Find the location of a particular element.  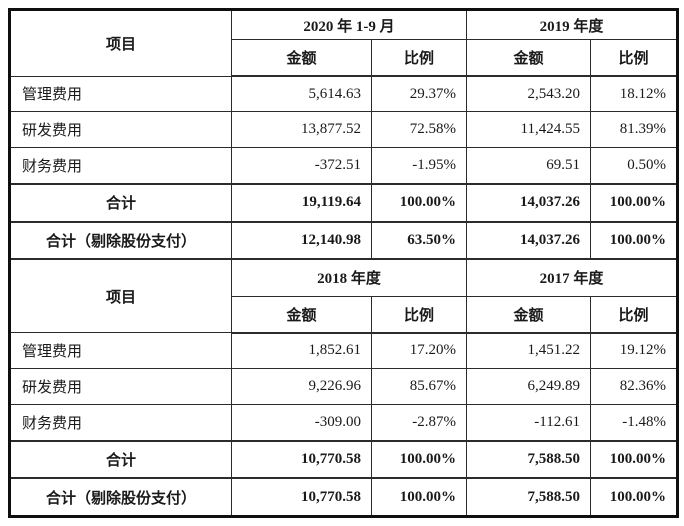

table-row-period-header: 项目 2018 年度 2017 年度 is located at coordinates (344, 296).